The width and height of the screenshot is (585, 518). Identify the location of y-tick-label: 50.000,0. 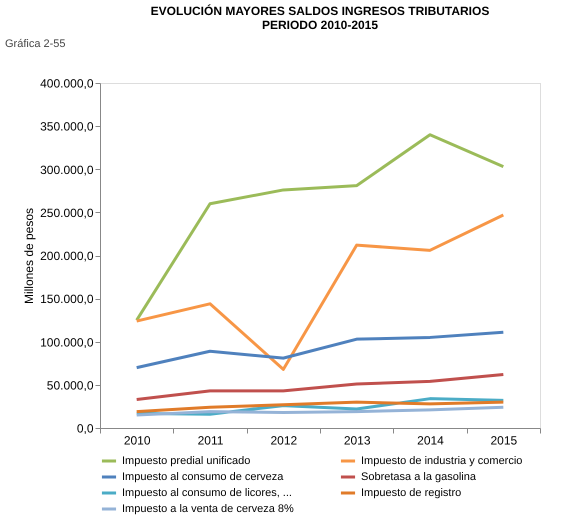
(70, 385).